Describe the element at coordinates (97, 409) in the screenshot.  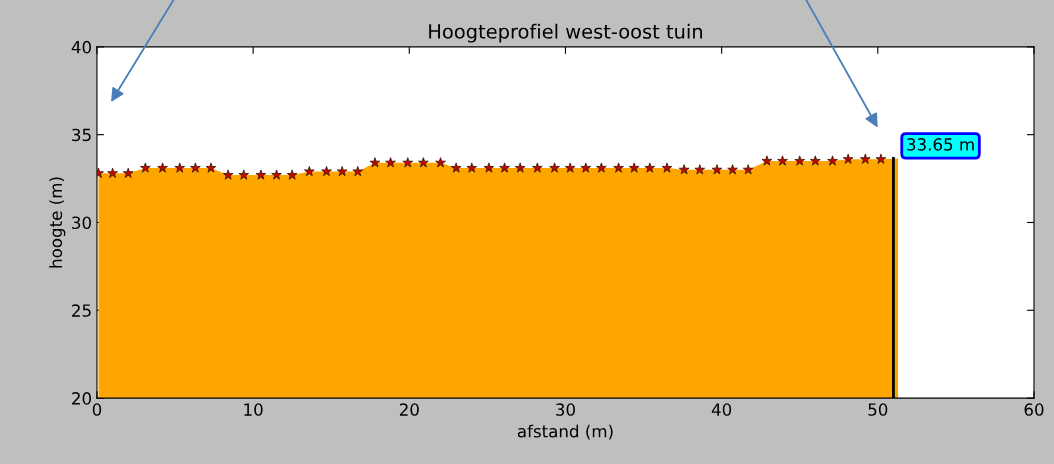
I see `x-tick-label: 0` at that location.